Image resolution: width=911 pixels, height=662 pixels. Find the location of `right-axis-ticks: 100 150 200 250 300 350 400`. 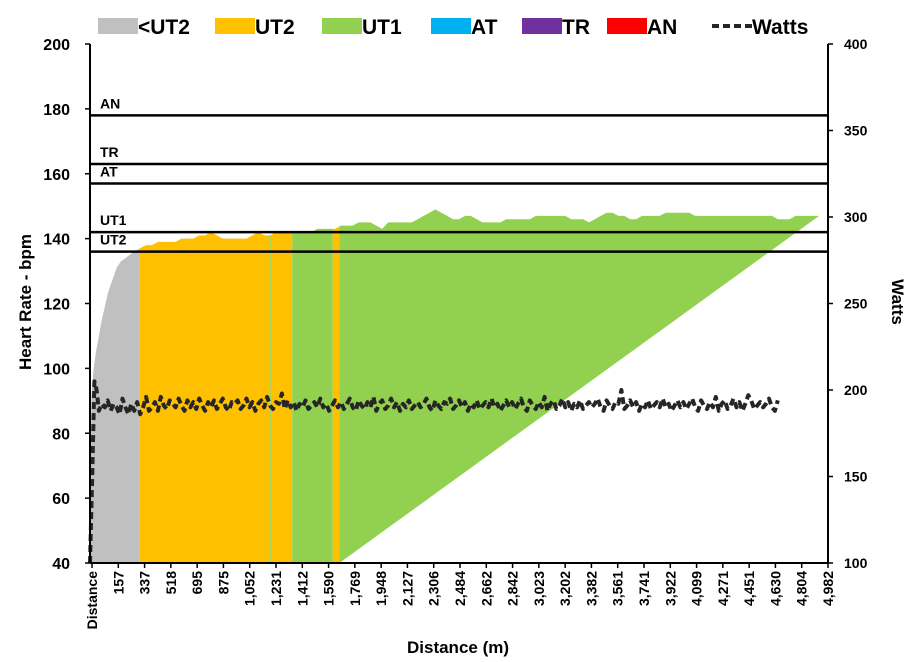

right-axis-ticks: 100 150 200 250 300 350 400 is located at coordinates (848, 303).